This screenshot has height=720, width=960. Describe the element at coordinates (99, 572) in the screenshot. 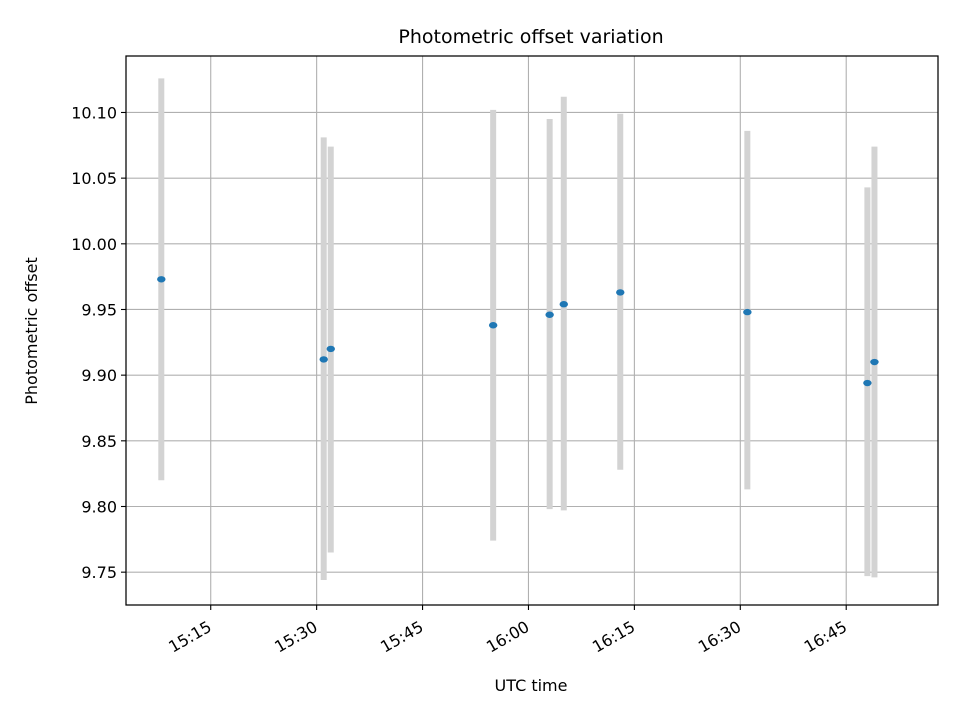

I see `y-tick-label: 9.75` at that location.